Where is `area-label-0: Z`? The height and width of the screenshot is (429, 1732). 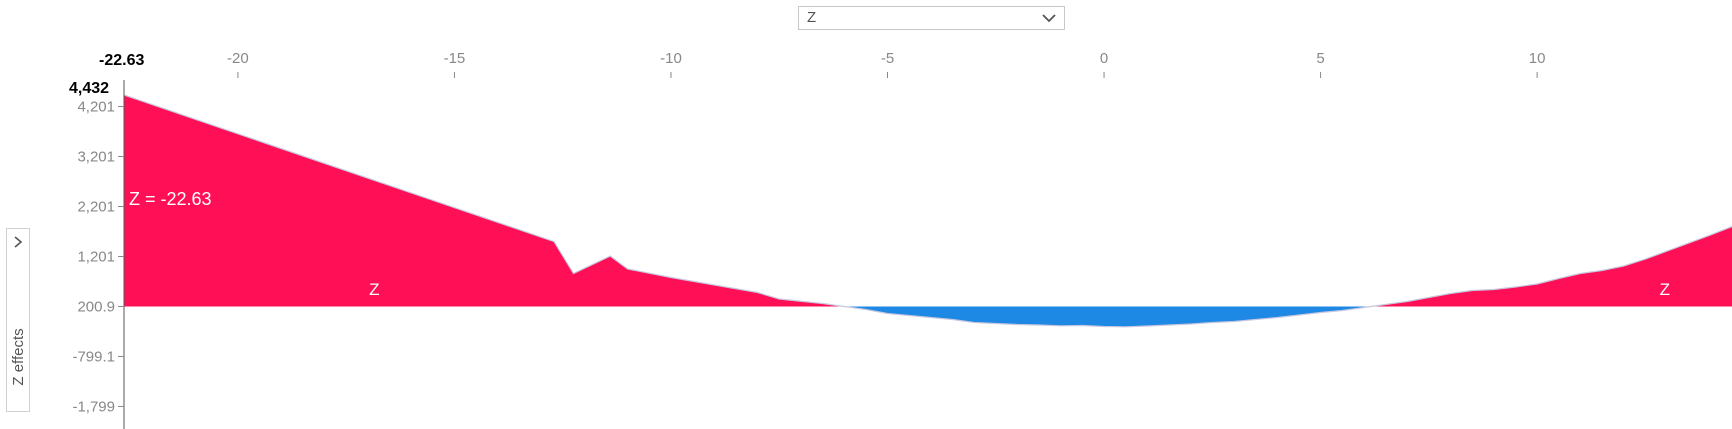
area-label-0: Z is located at coordinates (374, 289).